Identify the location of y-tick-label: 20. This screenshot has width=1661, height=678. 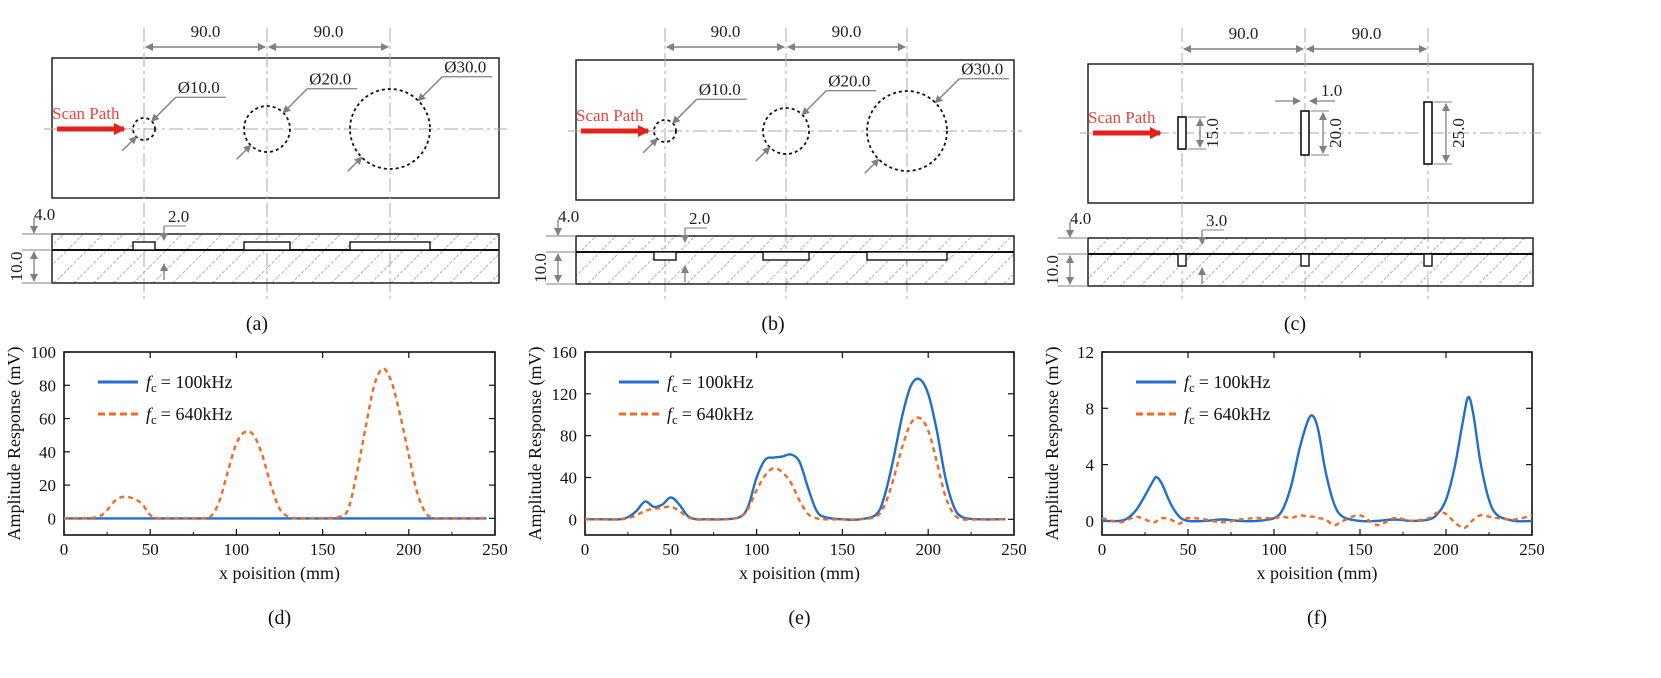
(47, 485).